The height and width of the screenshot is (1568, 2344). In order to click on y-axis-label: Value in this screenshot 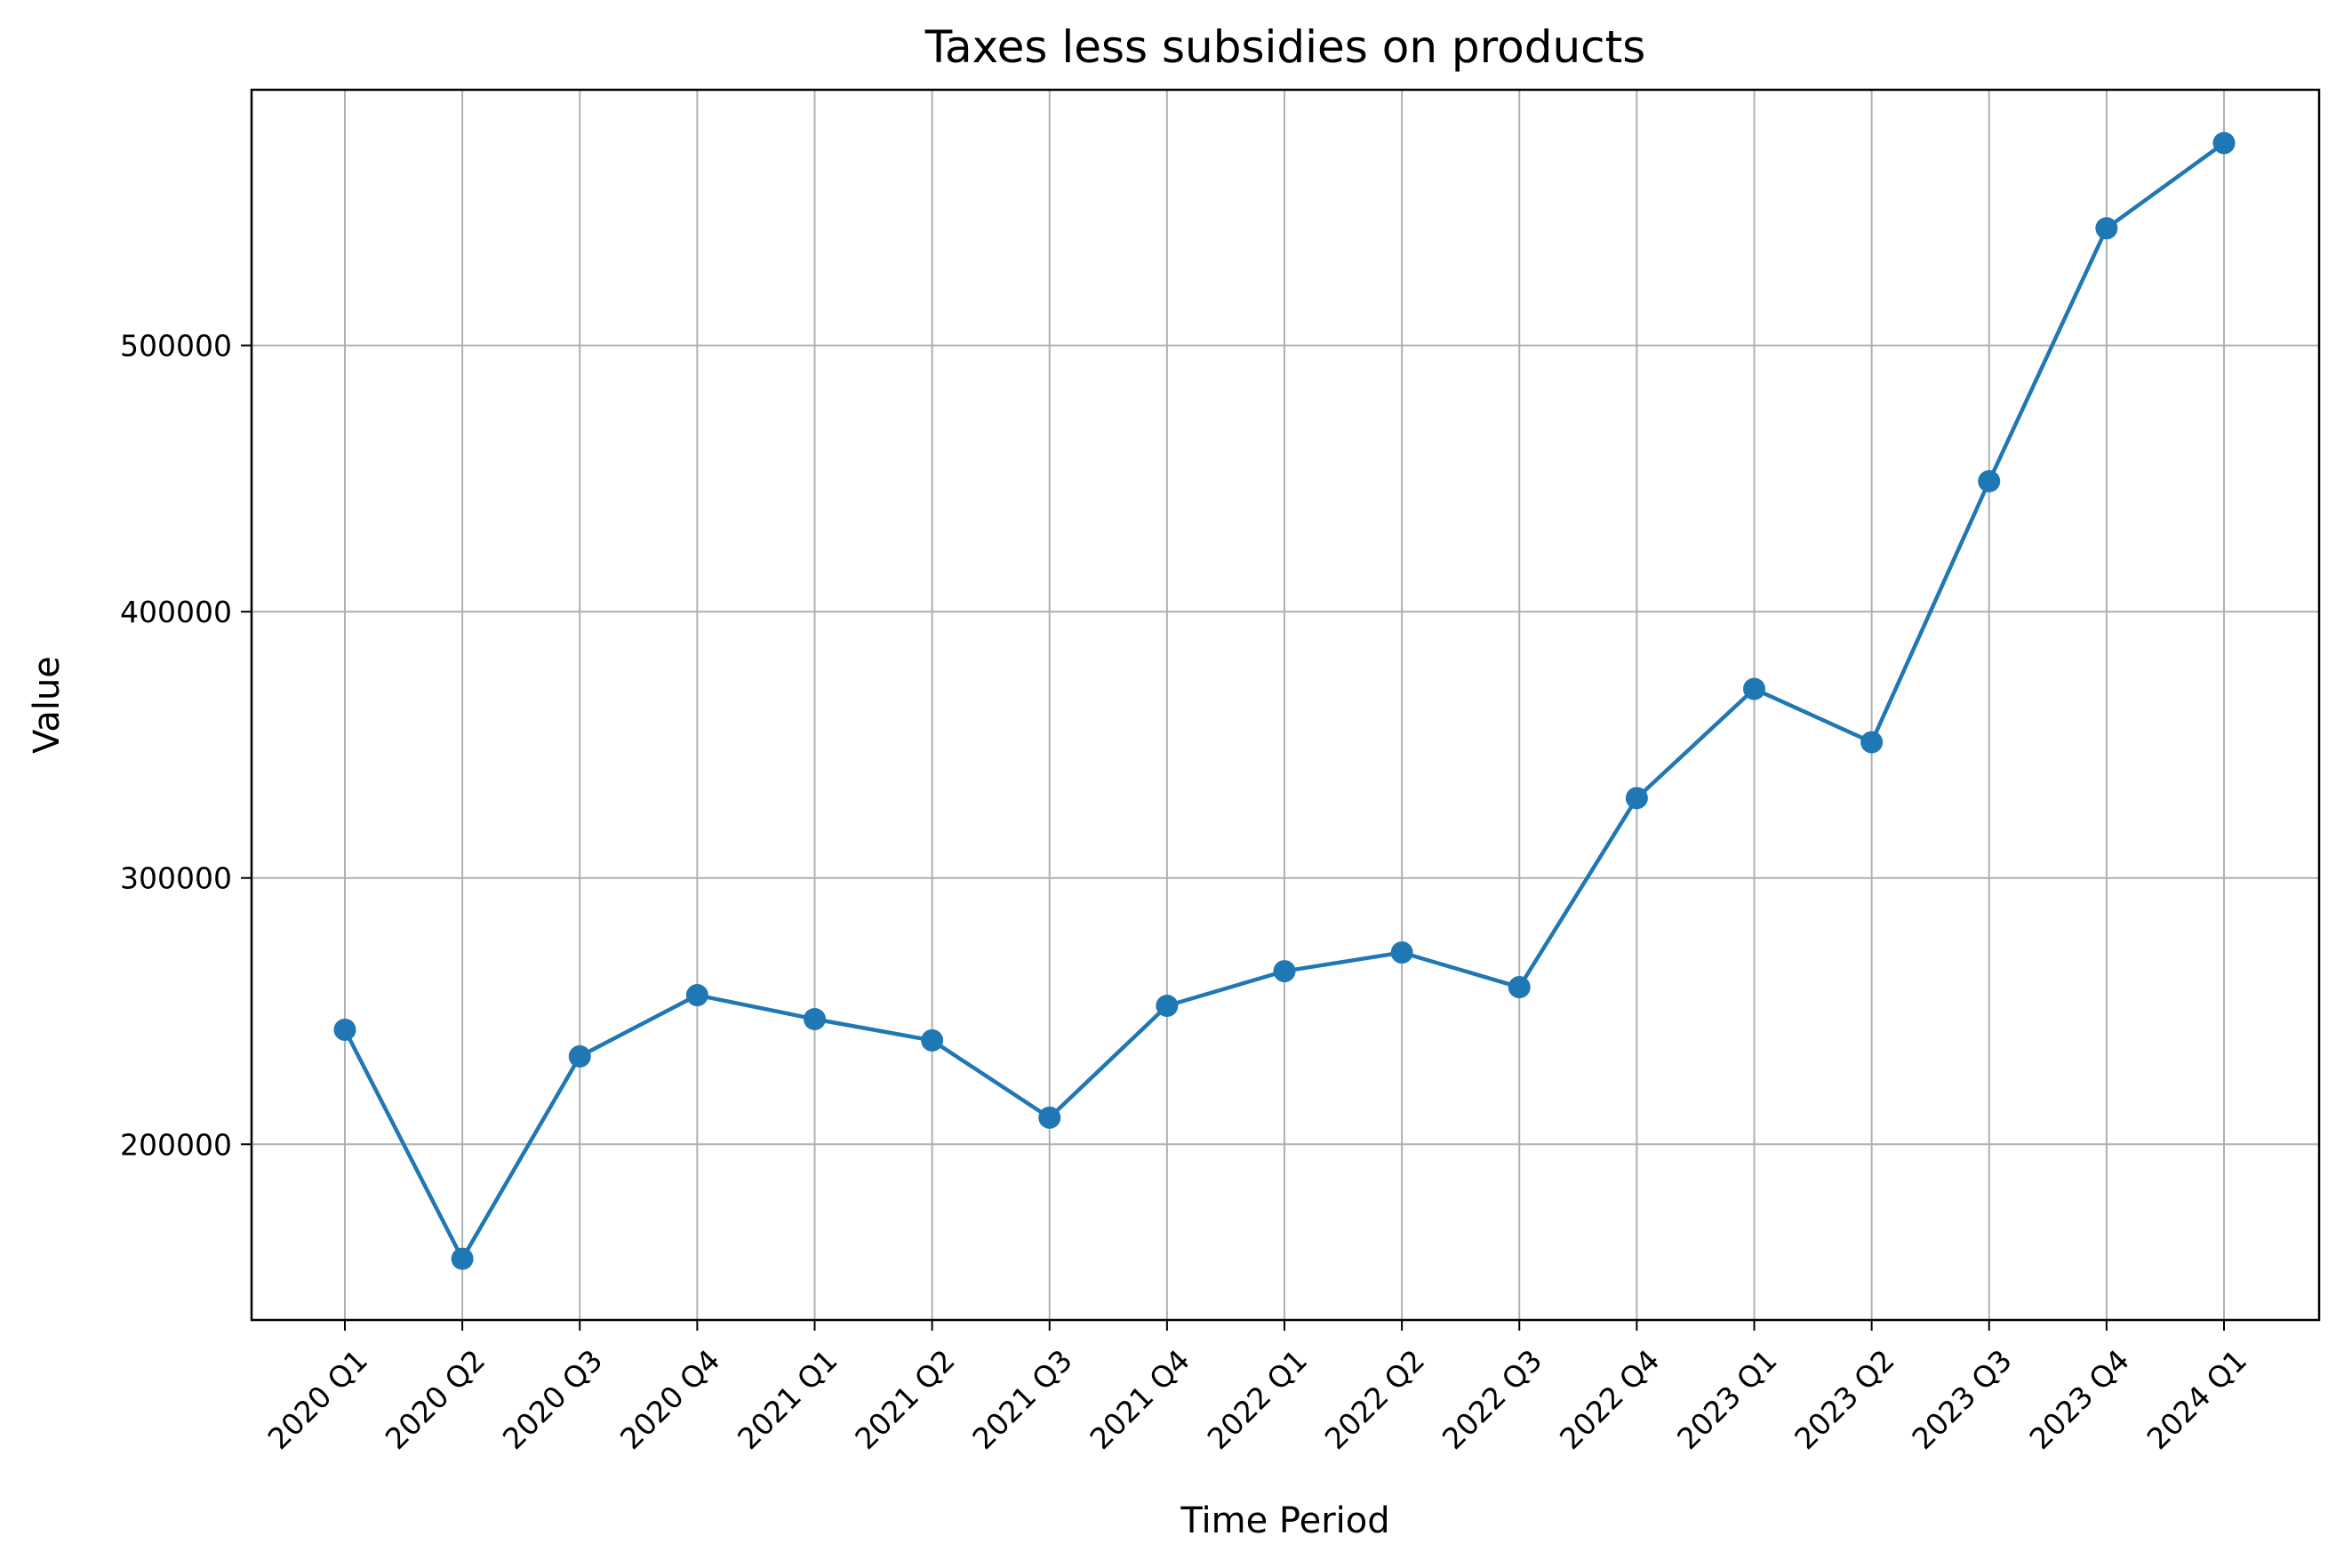, I will do `click(47, 705)`.